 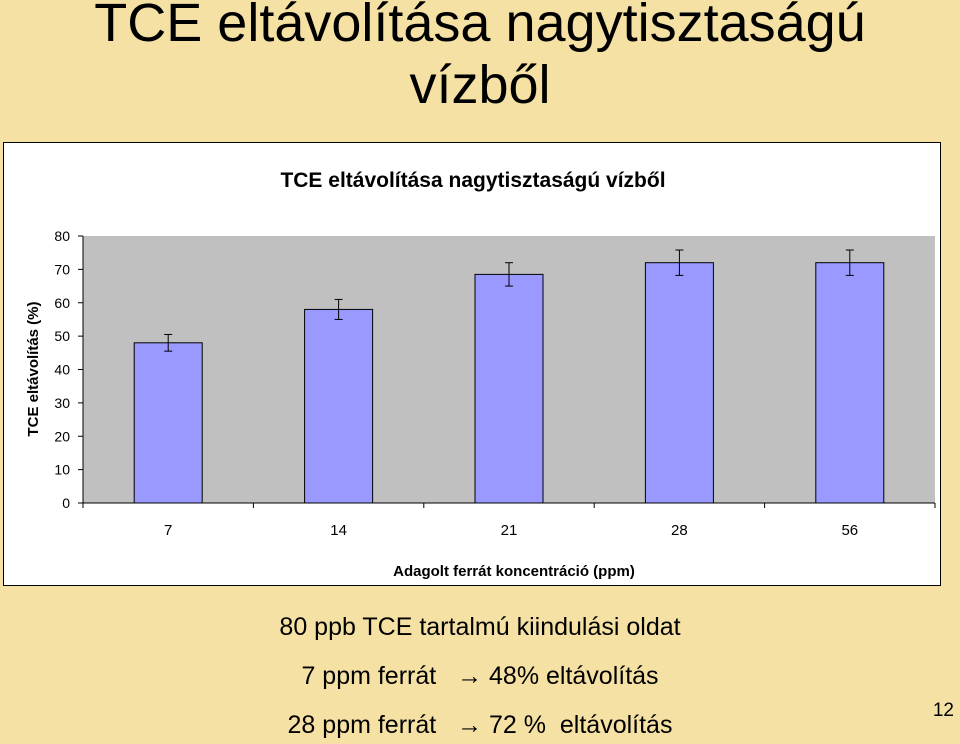 What do you see at coordinates (33, 368) in the screenshot?
I see `y-axis-title: TCE eltávolítás (%)` at bounding box center [33, 368].